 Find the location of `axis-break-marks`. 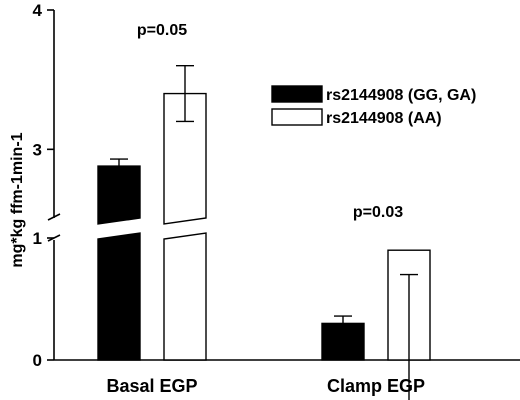

axis-break-marks is located at coordinates (54, 227).